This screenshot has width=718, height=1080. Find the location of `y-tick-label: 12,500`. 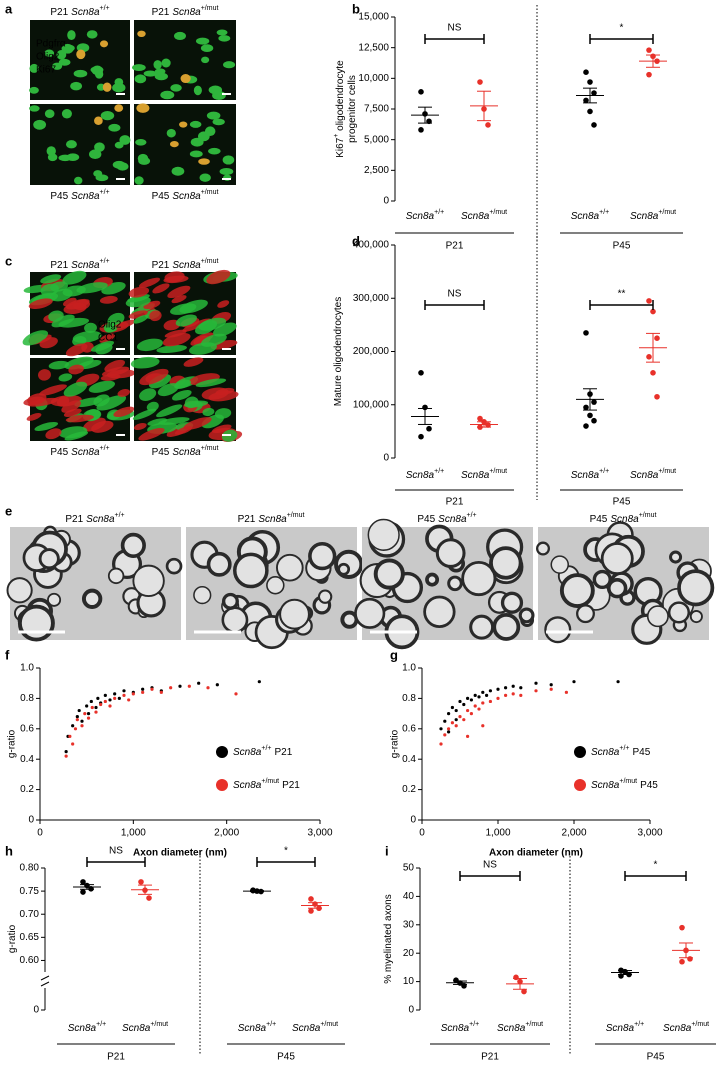

y-tick-label: 12,500 is located at coordinates (373, 47).